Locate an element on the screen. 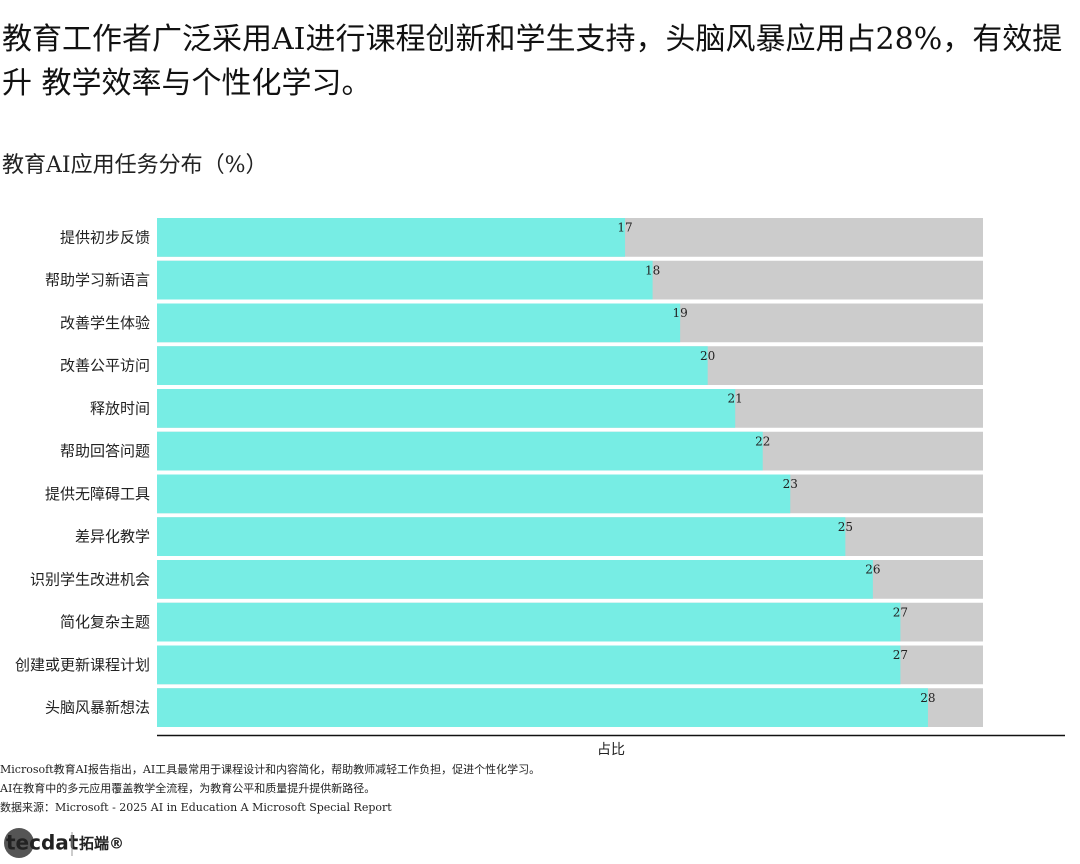  brand: 拓端® is located at coordinates (101, 844).